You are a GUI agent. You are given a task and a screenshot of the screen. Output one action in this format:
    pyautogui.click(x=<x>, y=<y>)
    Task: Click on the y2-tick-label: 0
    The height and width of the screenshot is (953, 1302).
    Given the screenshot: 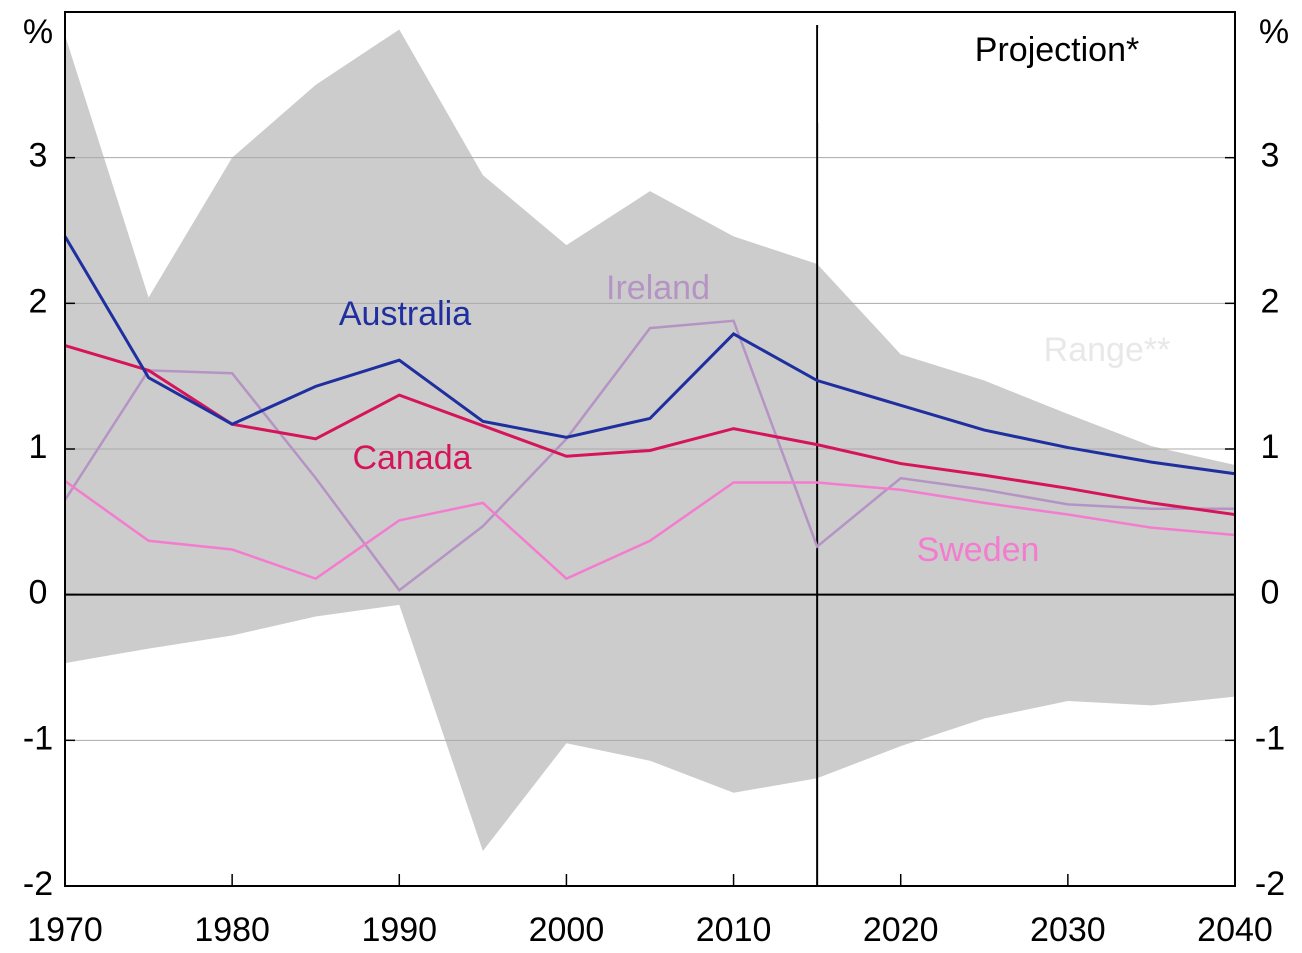 What is the action you would take?
    pyautogui.click(x=1270, y=593)
    